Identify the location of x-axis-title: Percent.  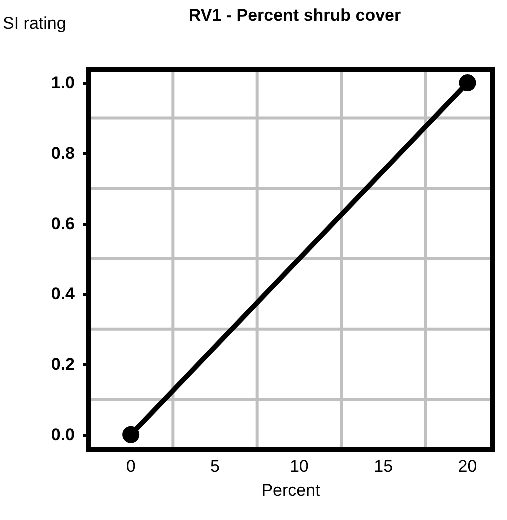
(291, 490).